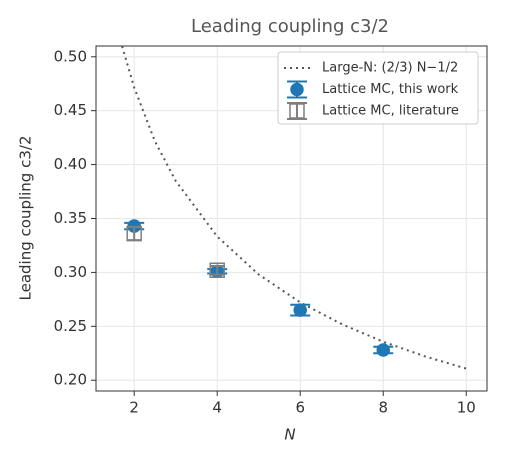 The height and width of the screenshot is (457, 512). What do you see at coordinates (390, 68) in the screenshot?
I see `legend-label: Large-N: (2/3) N−1/2` at bounding box center [390, 68].